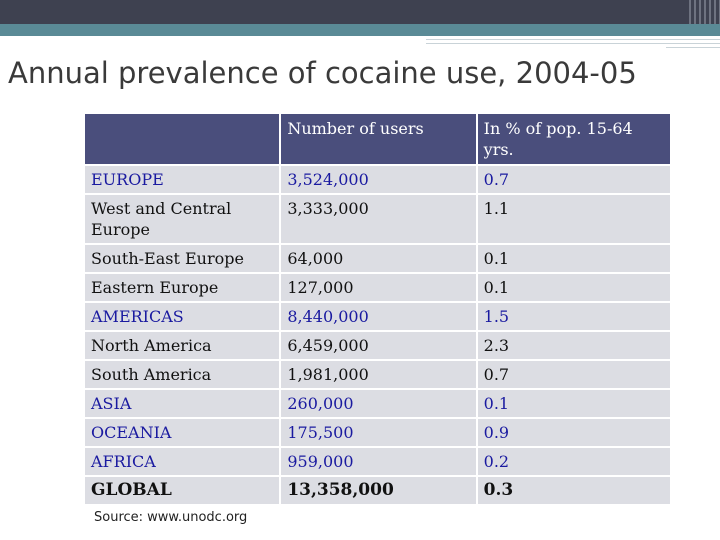 The image size is (720, 540). I want to click on cell-users: 13,358,000, so click(378, 490).